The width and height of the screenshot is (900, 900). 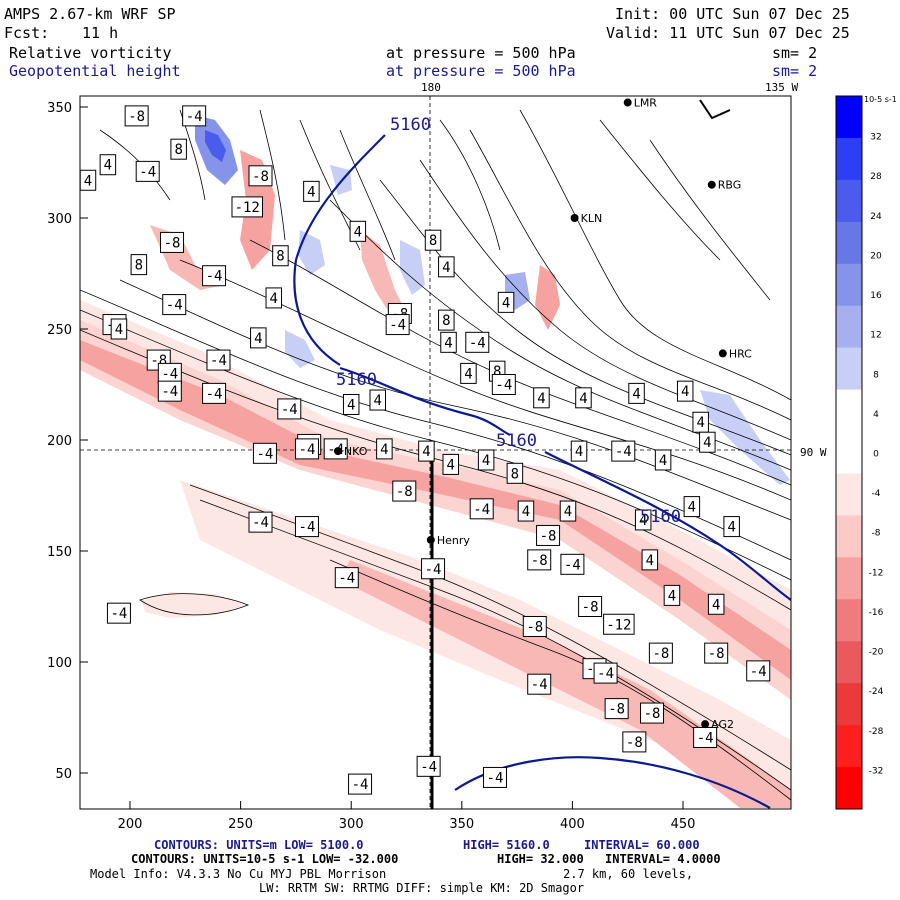 What do you see at coordinates (130, 824) in the screenshot?
I see `x-tick-label: 200` at bounding box center [130, 824].